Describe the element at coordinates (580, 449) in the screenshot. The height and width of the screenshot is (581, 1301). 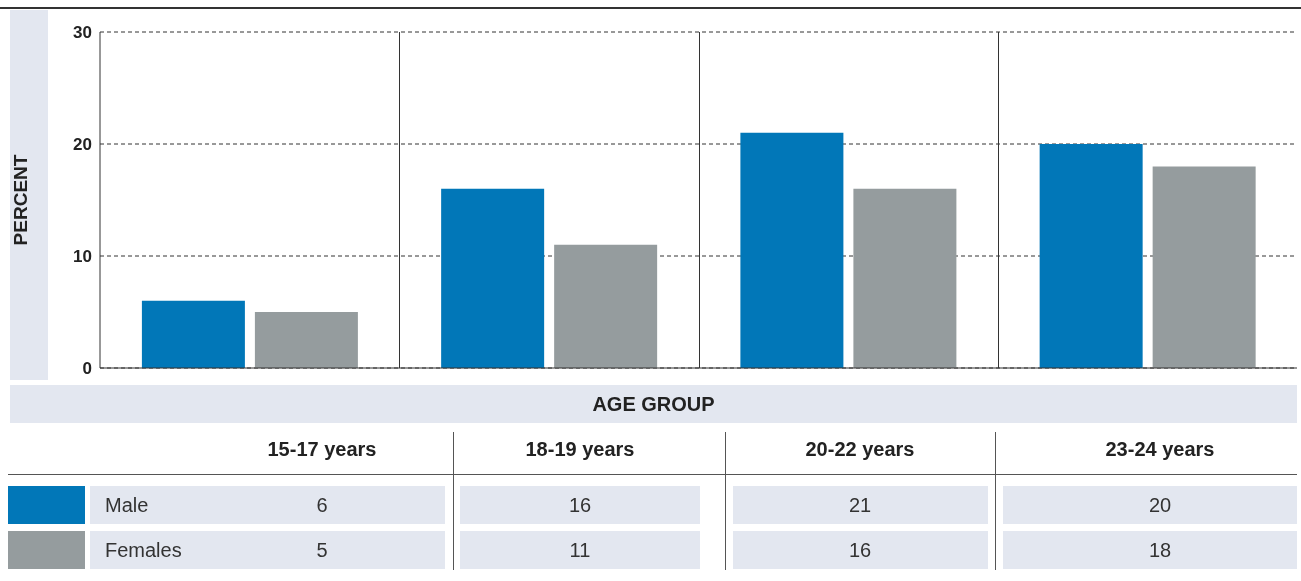
I see `x-tick-label: 18-19 years` at that location.